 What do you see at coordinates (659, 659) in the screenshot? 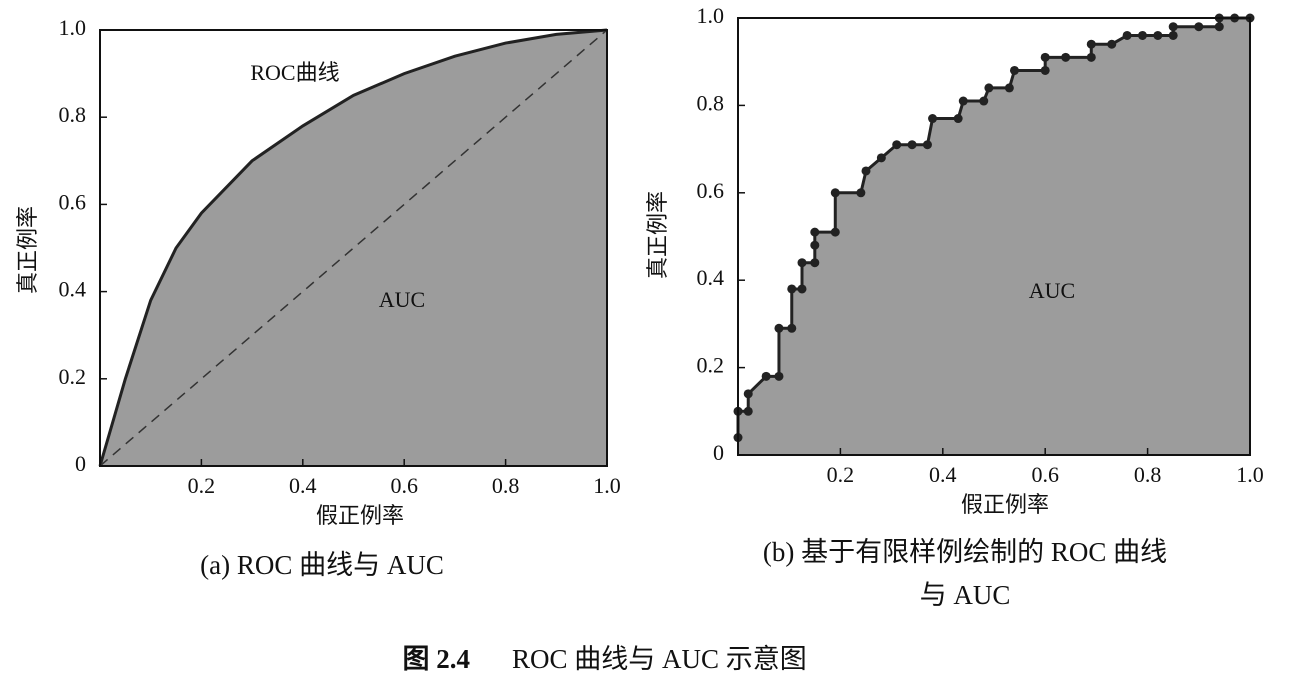
I see `figure-caption: ROC 曲线与 AUC 示意图` at bounding box center [659, 659].